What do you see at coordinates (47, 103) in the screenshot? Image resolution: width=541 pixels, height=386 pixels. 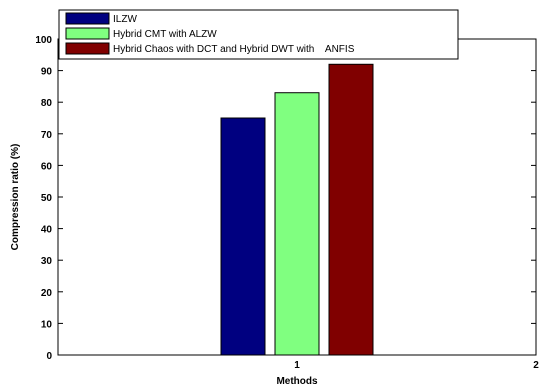 I see `y-tick-label: 80` at bounding box center [47, 103].